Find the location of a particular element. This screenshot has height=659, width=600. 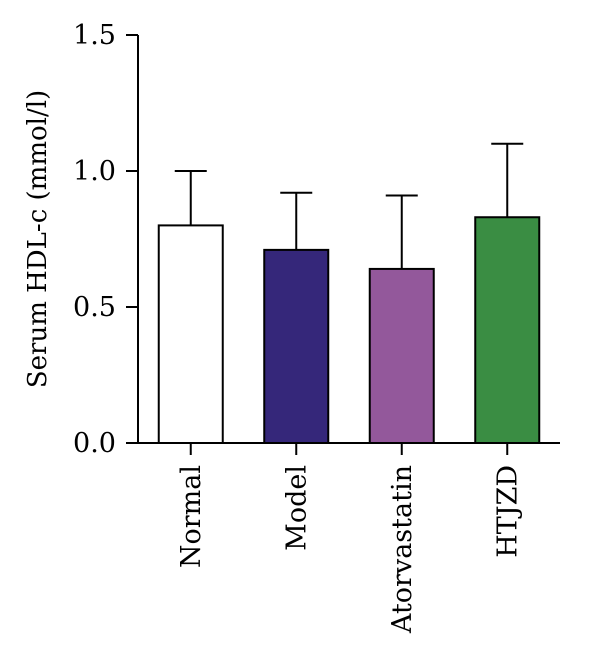

x-tick-label: Model is located at coordinates (296, 508).